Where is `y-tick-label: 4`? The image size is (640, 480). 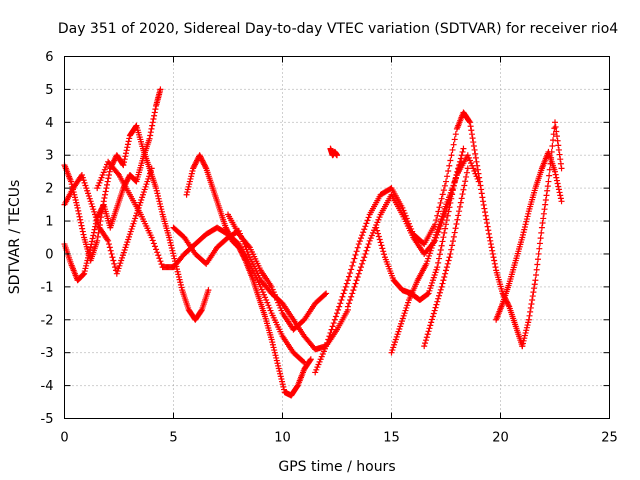
y-tick-label: 4 is located at coordinates (49, 123).